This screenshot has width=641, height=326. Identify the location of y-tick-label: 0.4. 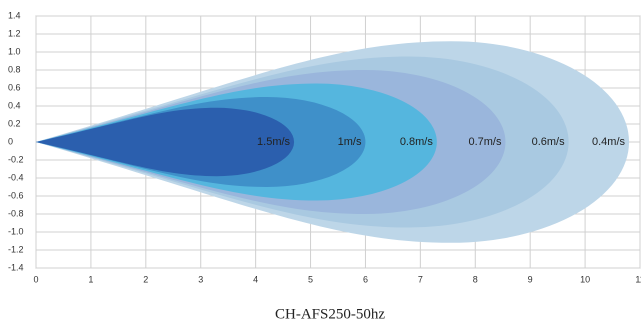
(14, 105).